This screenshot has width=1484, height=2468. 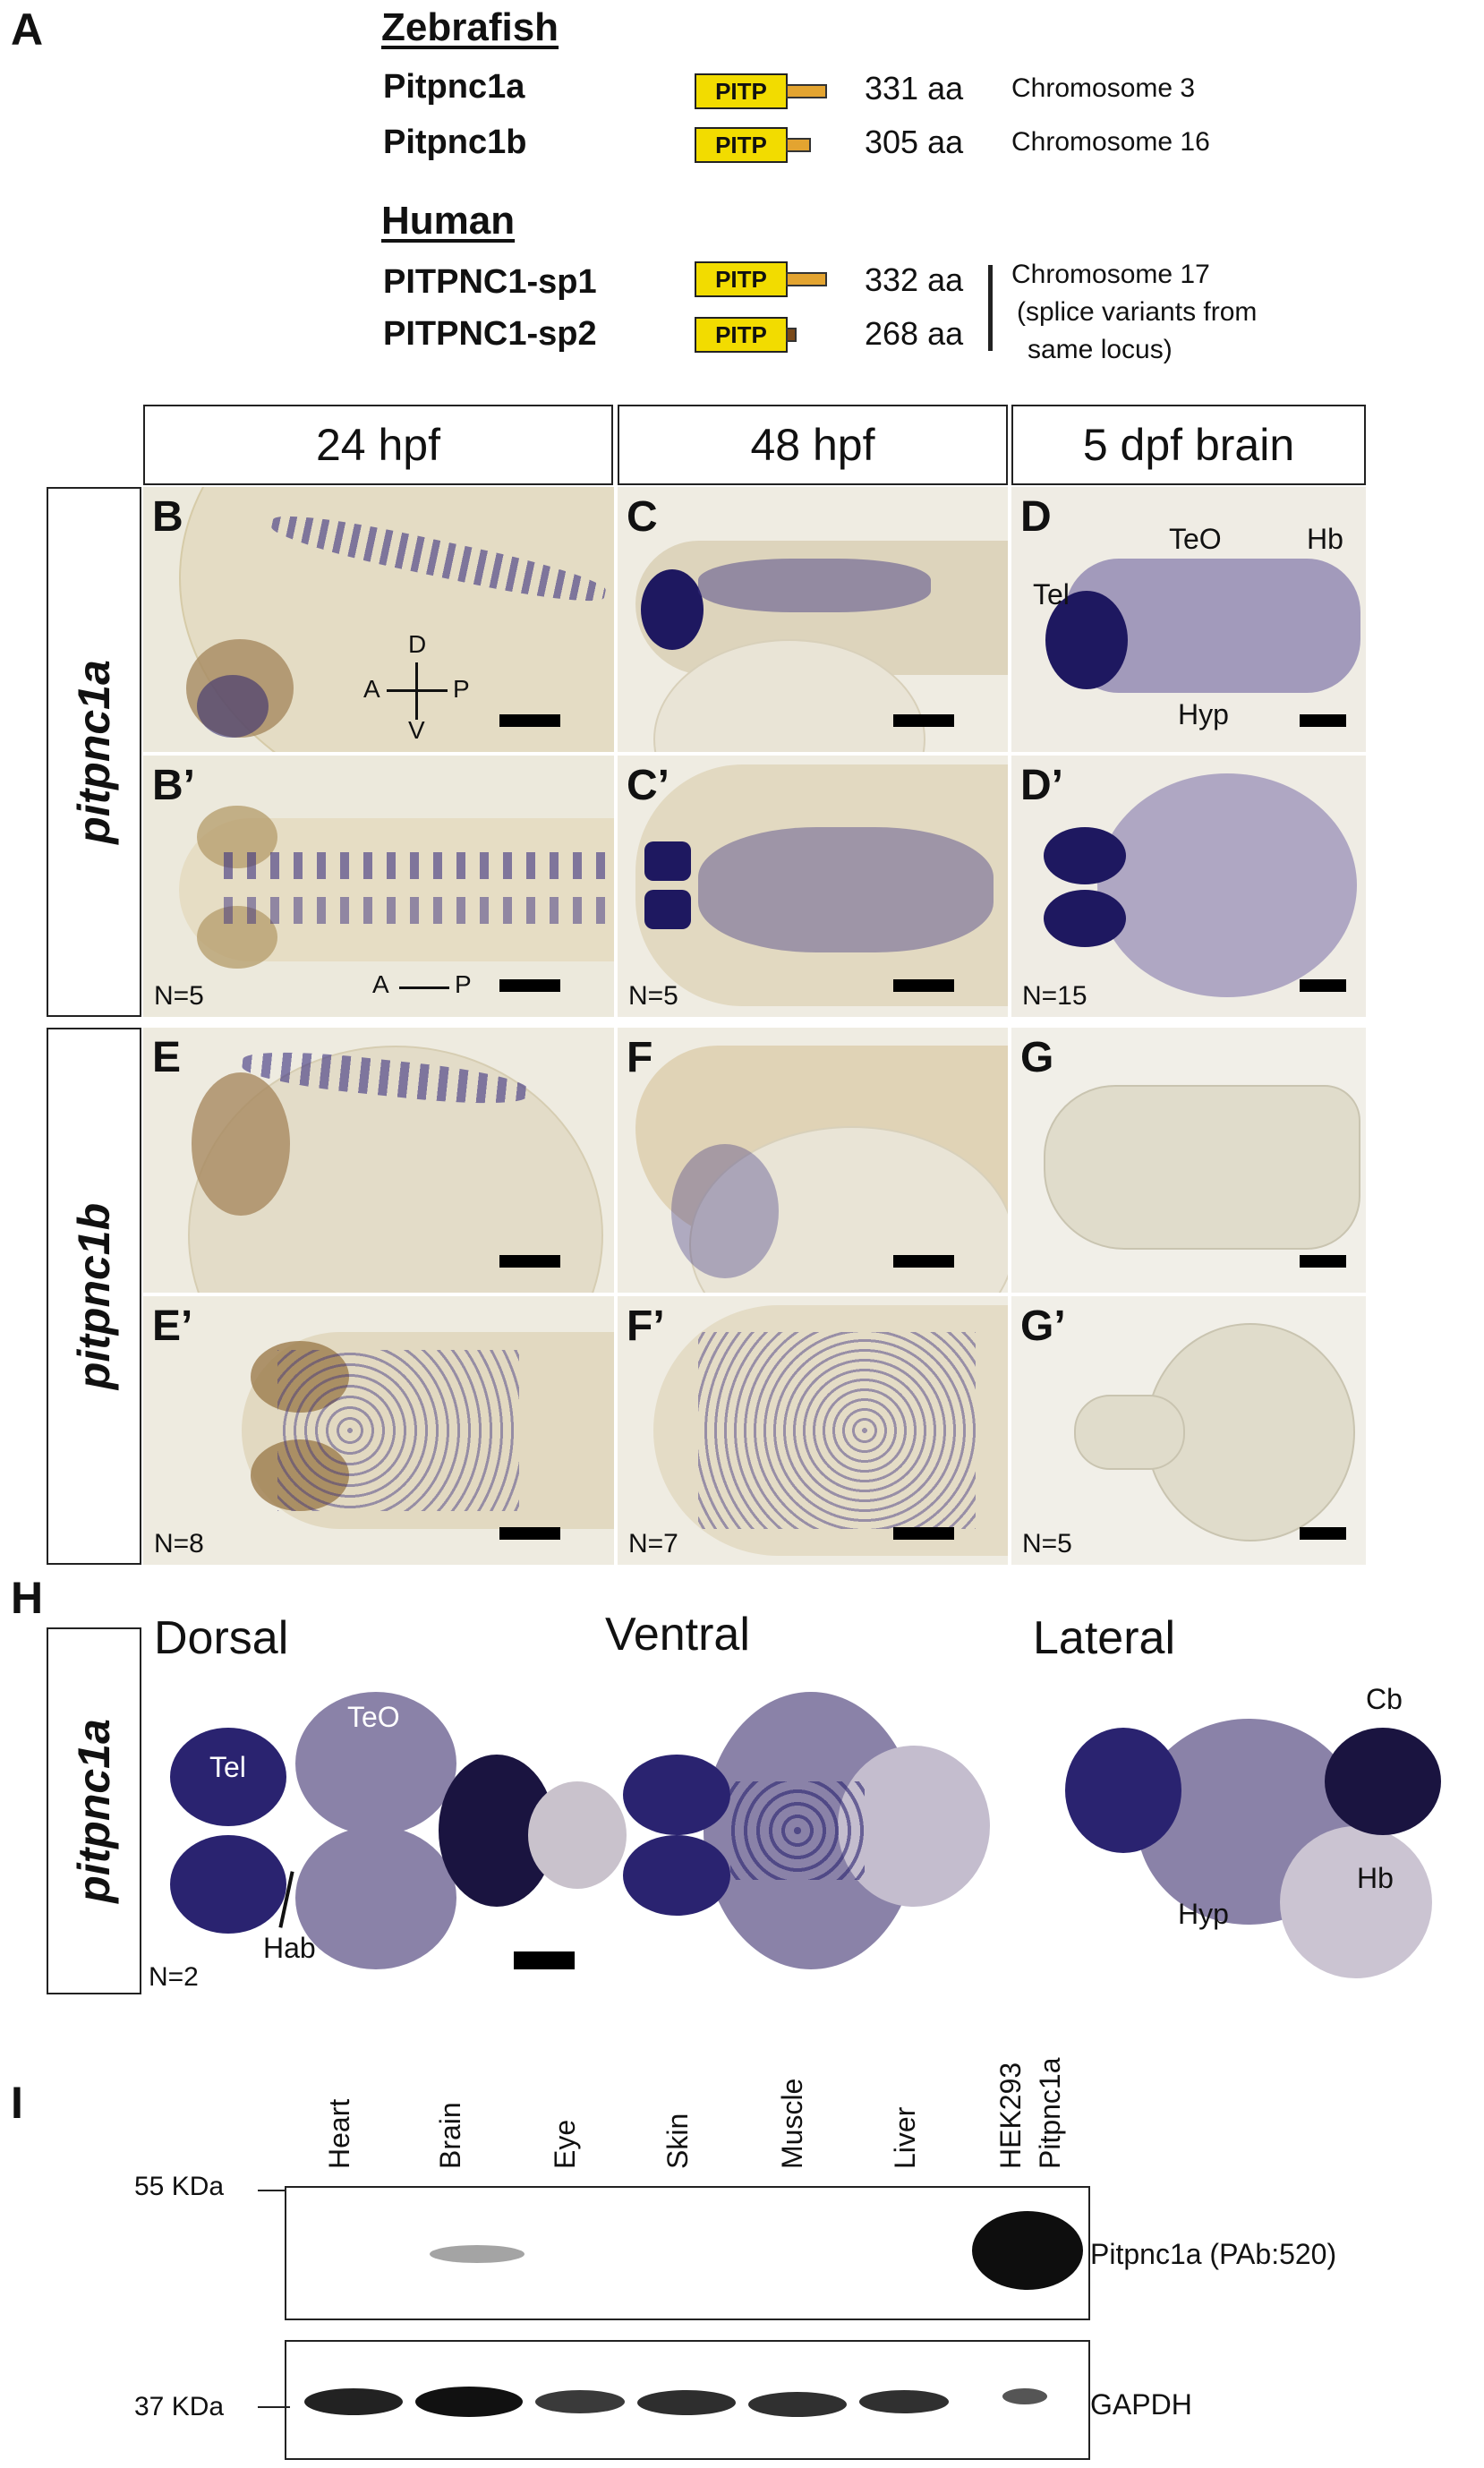 What do you see at coordinates (687, 2253) in the screenshot?
I see `western-blot-pitpnc1a` at bounding box center [687, 2253].